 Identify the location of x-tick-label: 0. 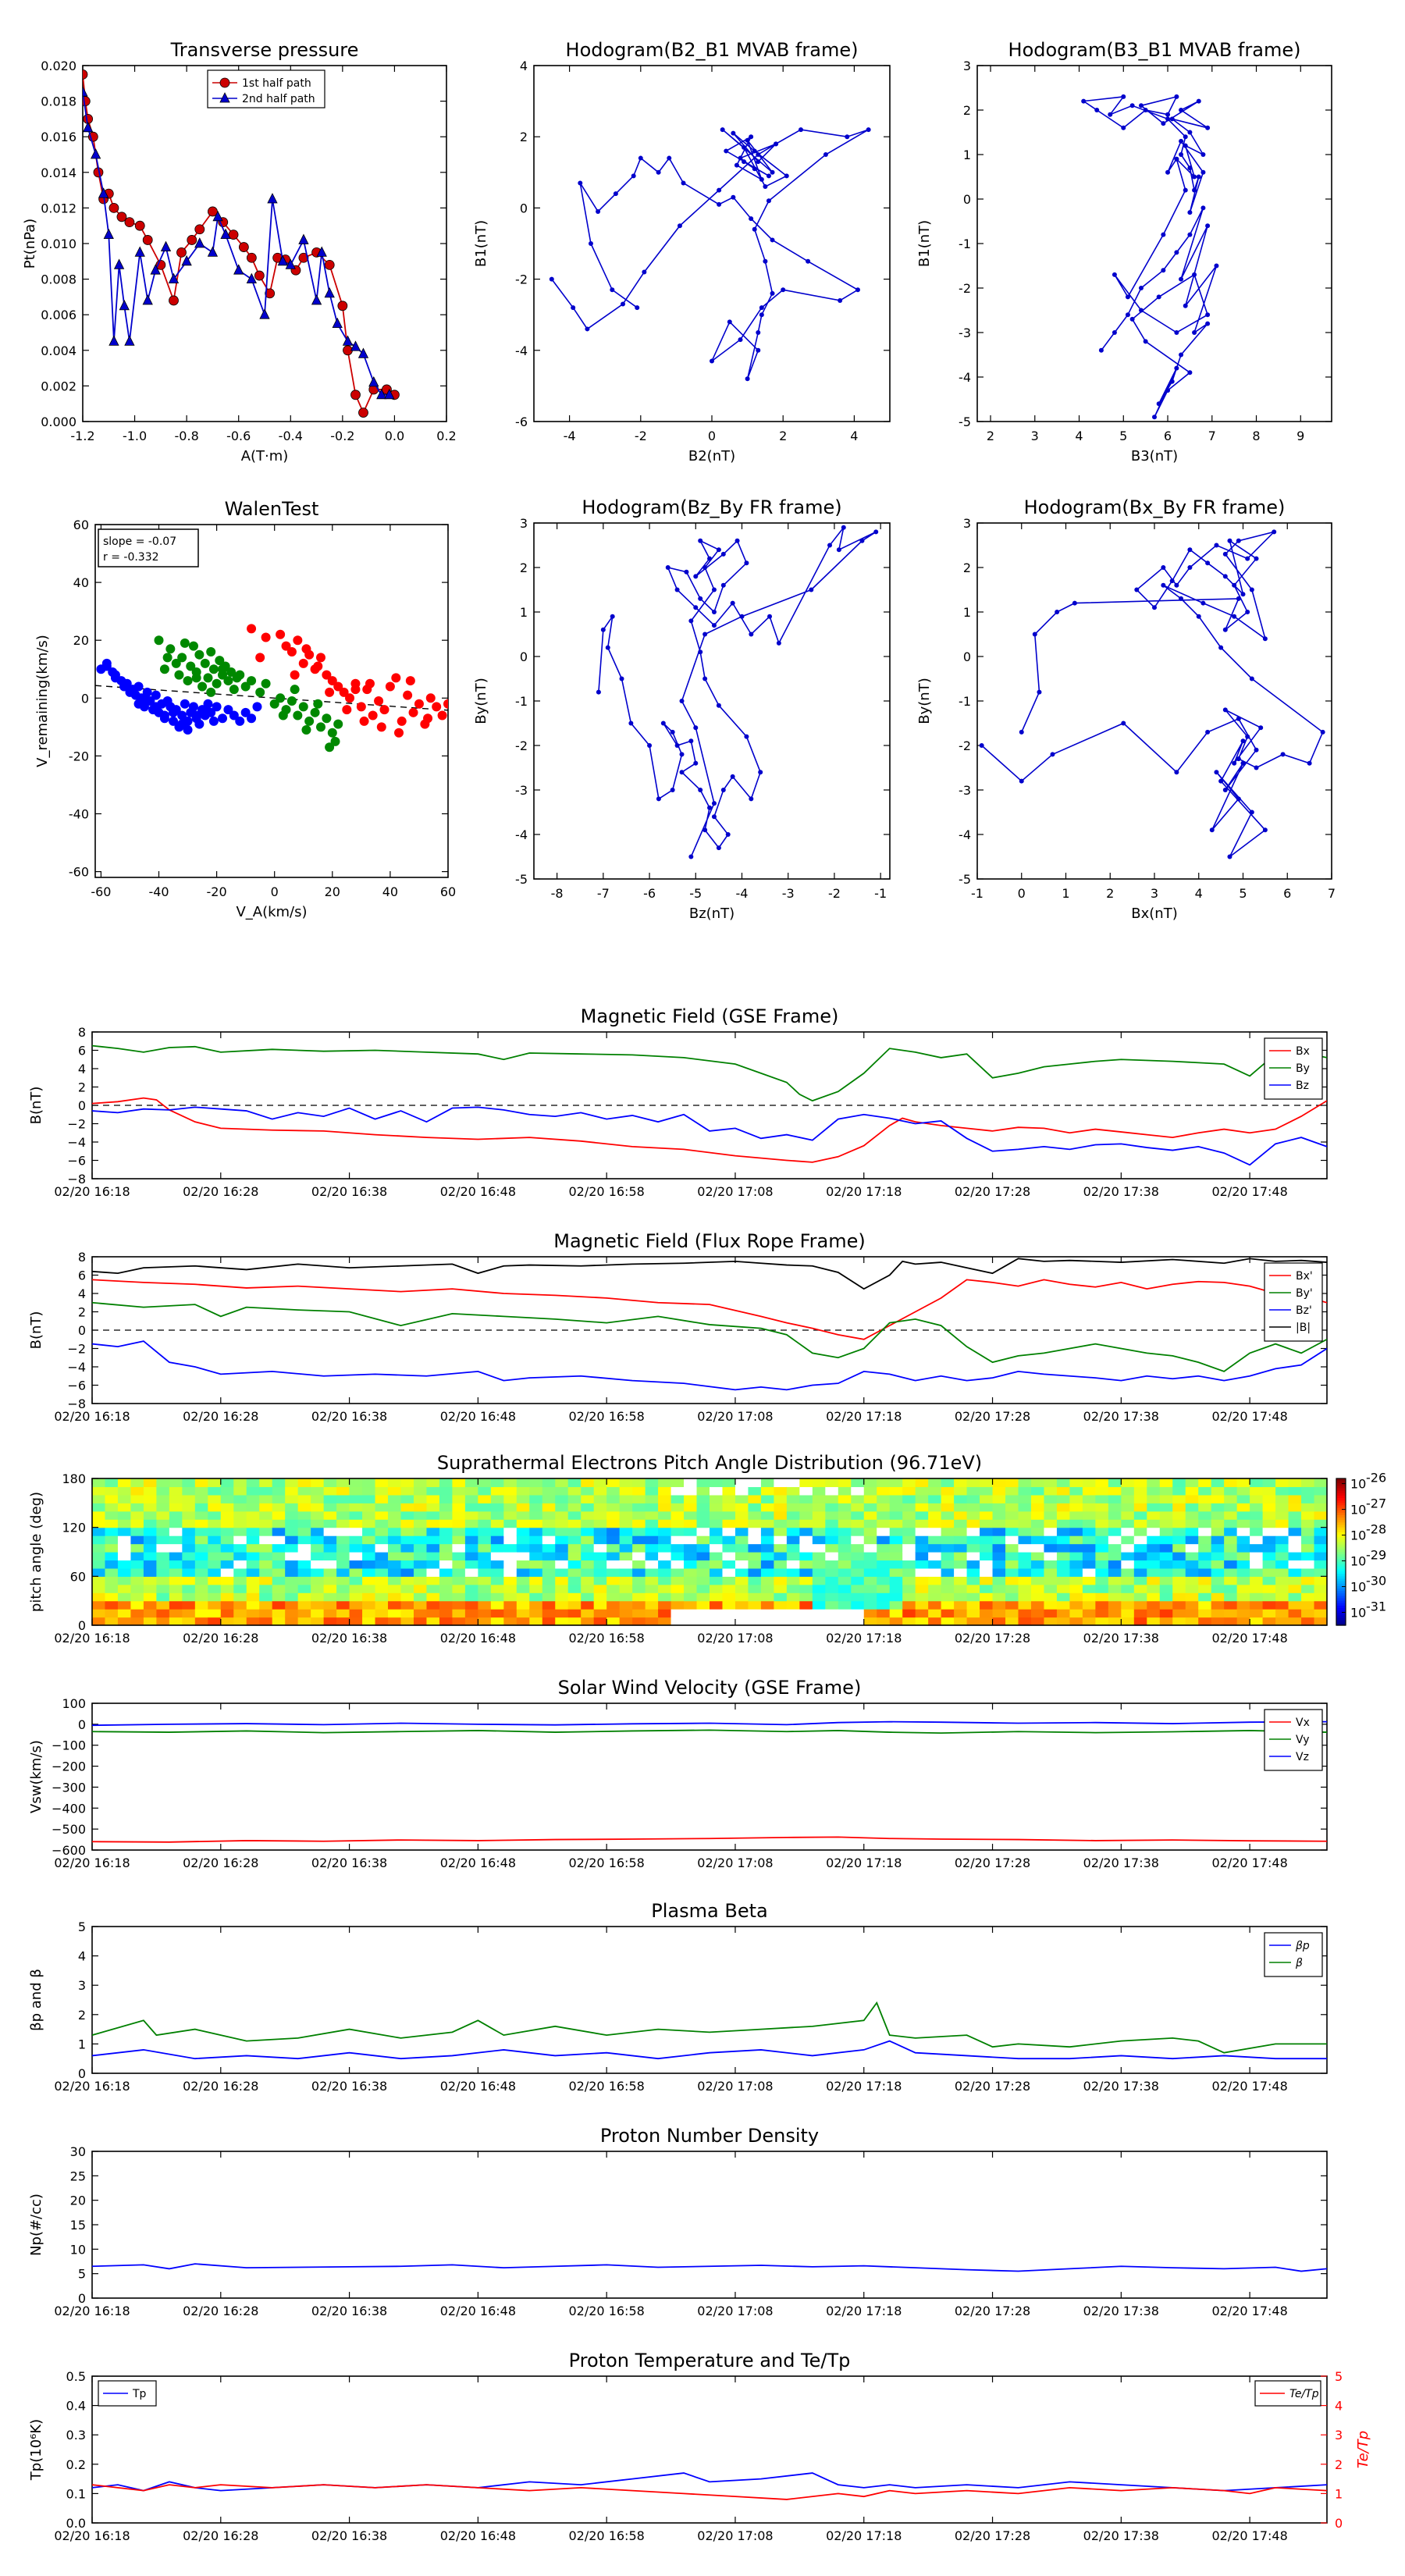
(275, 891).